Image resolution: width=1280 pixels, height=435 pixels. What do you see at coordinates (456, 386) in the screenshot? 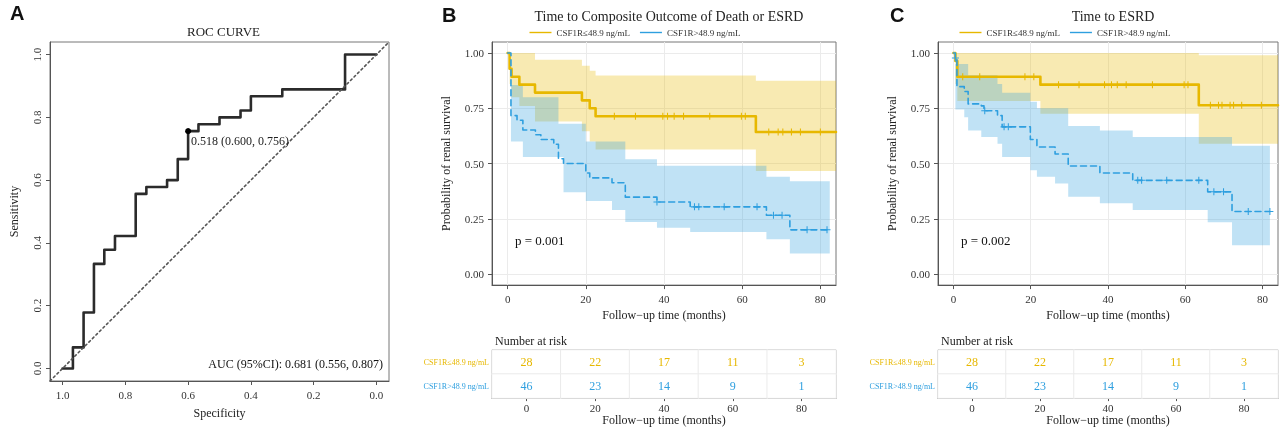
I see `y-tick-label: CSF1R>48.9 ng/mL` at bounding box center [456, 386].